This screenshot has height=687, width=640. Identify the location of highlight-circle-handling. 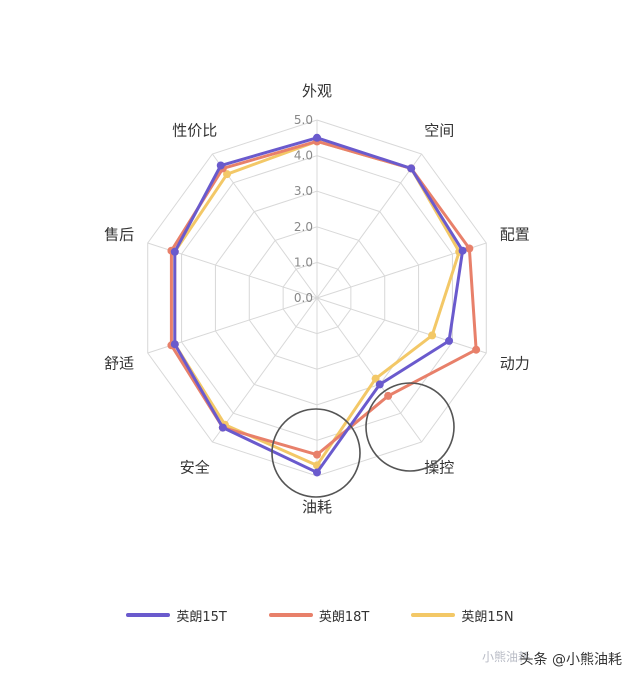
(410, 427).